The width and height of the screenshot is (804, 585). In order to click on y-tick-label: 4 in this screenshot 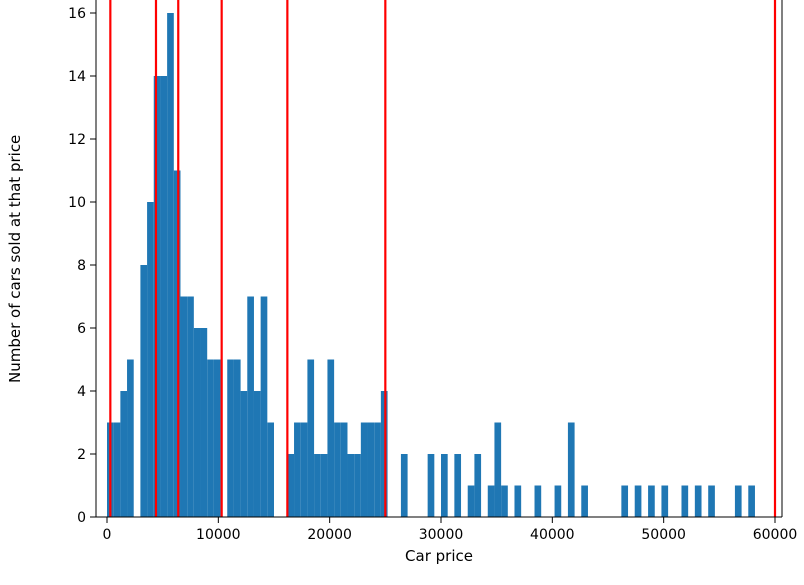, I will do `click(81, 392)`.